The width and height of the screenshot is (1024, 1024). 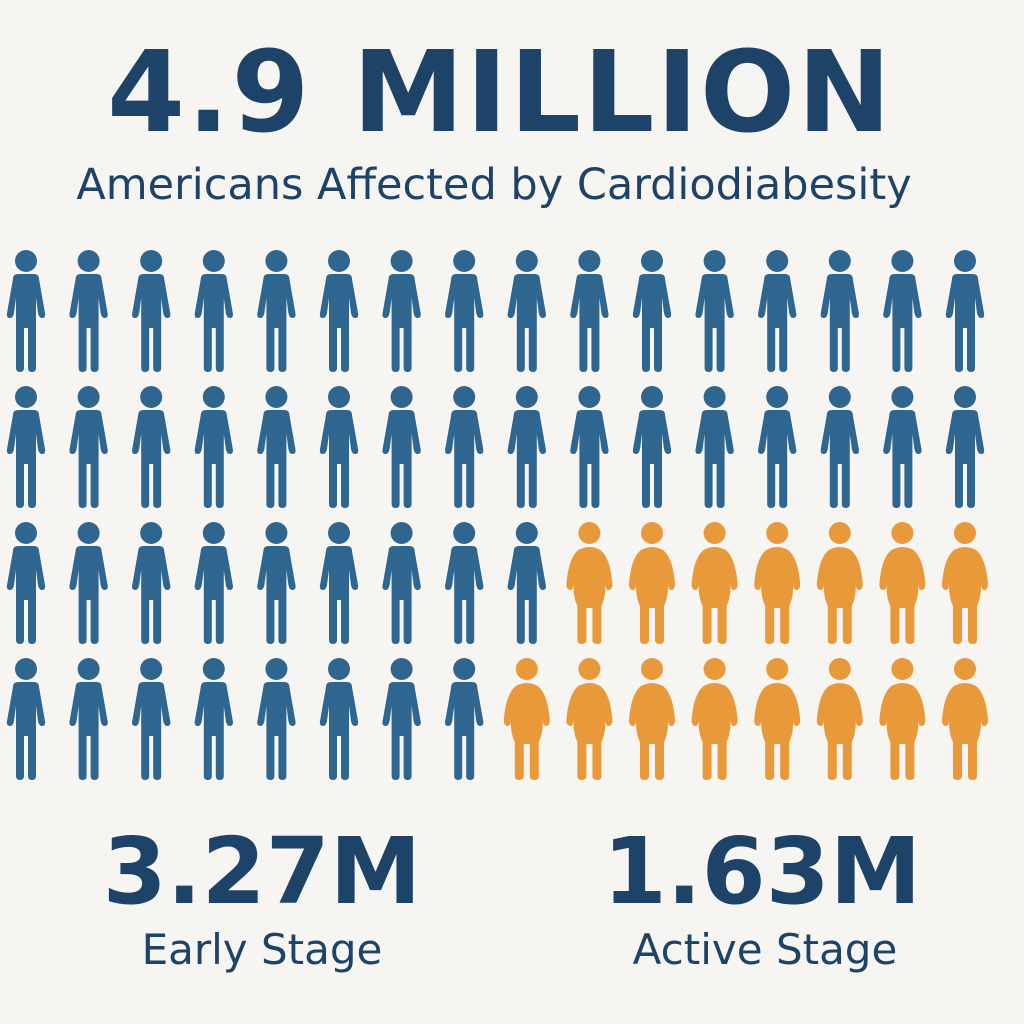 I want to click on early-stage-value: 3.27M, so click(x=262, y=871).